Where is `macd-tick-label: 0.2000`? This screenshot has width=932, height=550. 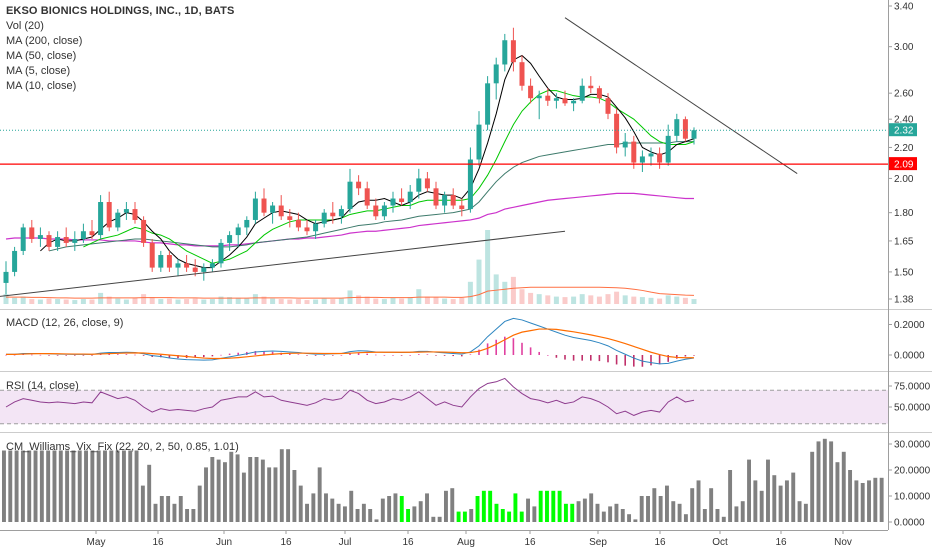
macd-tick-label: 0.2000 is located at coordinates (909, 325).